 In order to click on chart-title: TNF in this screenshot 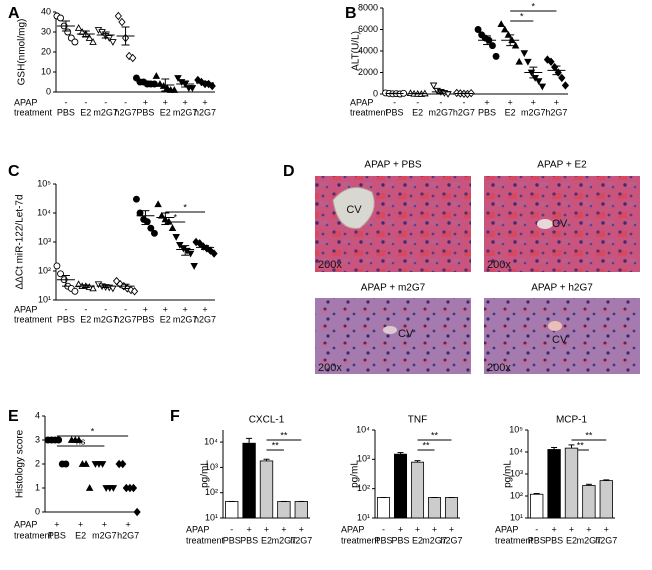, I will do `click(417, 420)`.